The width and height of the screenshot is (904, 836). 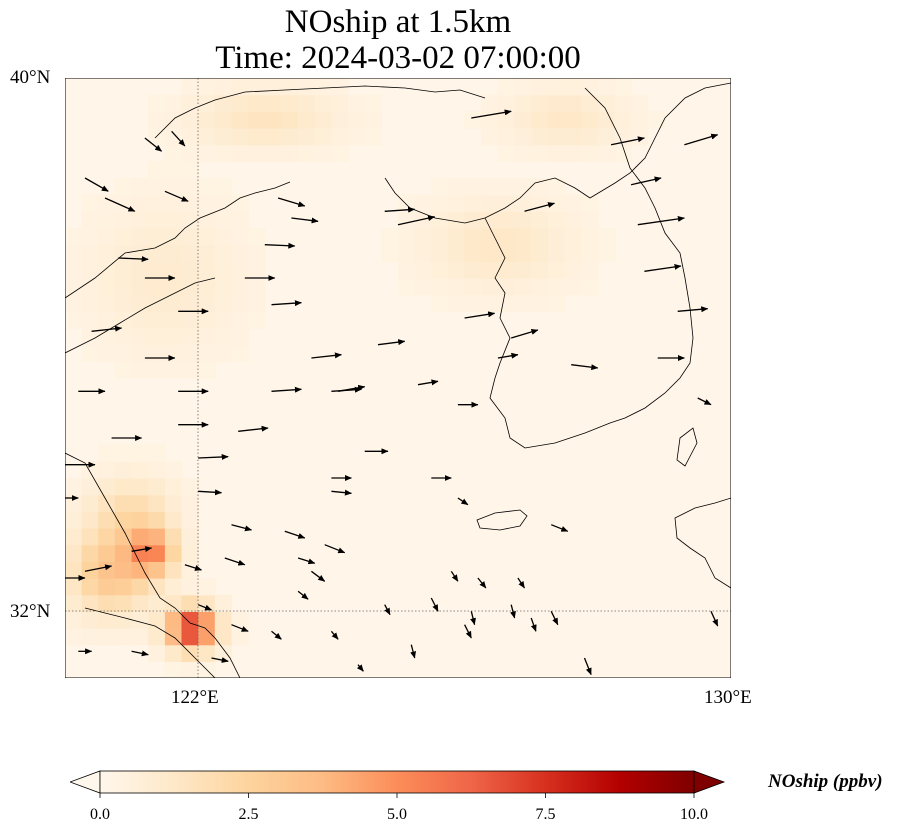 What do you see at coordinates (660, 140) in the screenshot?
I see `coastline-north-korea-east` at bounding box center [660, 140].